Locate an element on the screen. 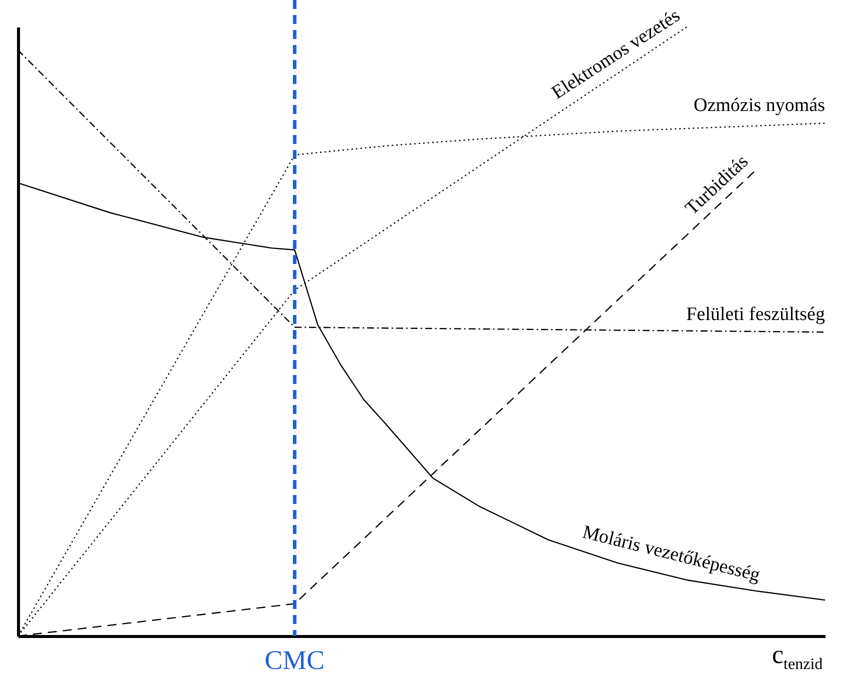  x-axis-title: c$_{tenzid}$ is located at coordinates (797, 657).